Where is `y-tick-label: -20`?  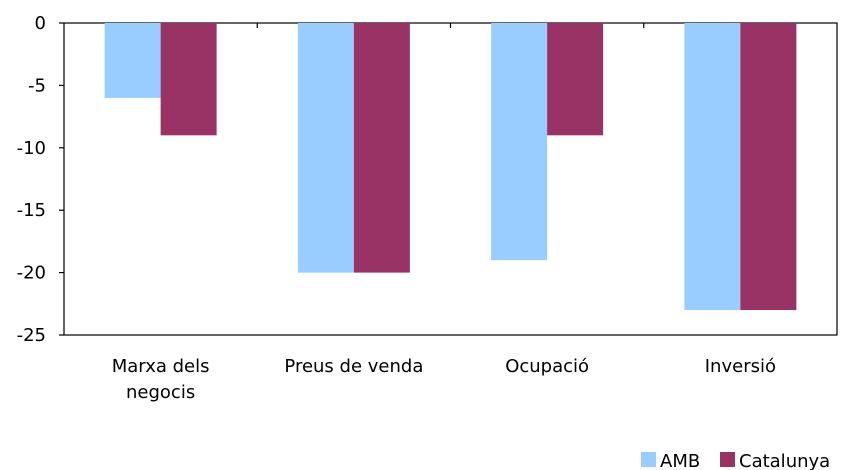
y-tick-label: -20 is located at coordinates (31, 273).